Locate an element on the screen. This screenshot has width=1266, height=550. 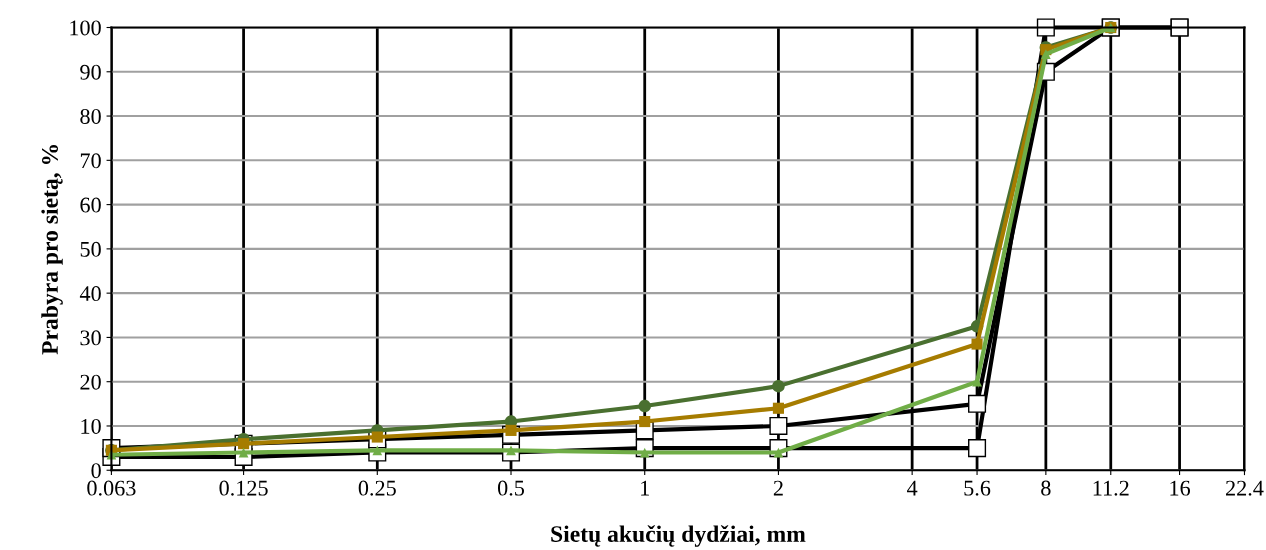
y-tick-label: 80 is located at coordinates (90, 116).